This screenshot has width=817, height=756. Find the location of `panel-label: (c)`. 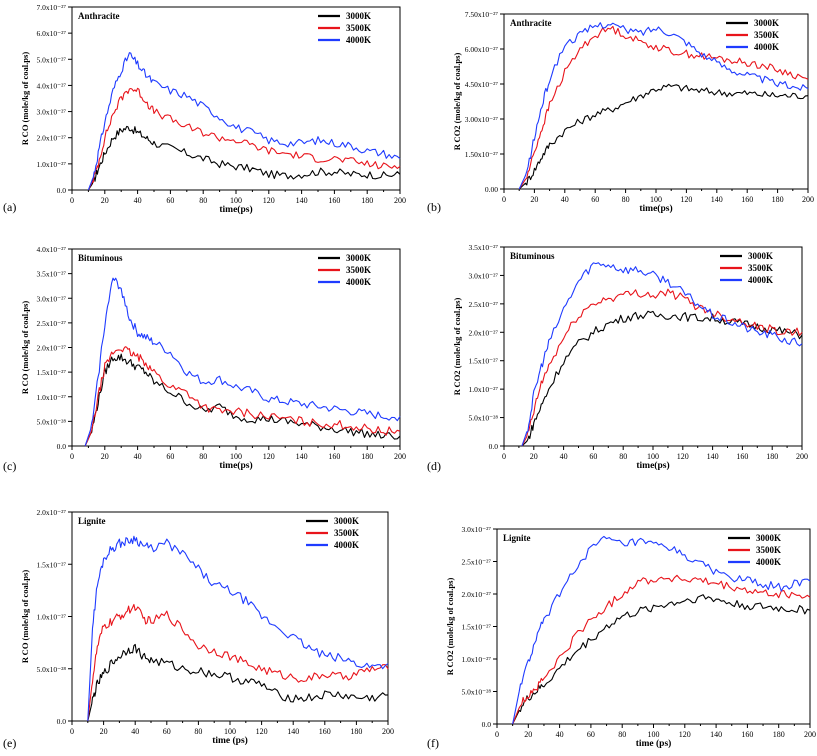

panel-label: (c) is located at coordinates (9, 466).